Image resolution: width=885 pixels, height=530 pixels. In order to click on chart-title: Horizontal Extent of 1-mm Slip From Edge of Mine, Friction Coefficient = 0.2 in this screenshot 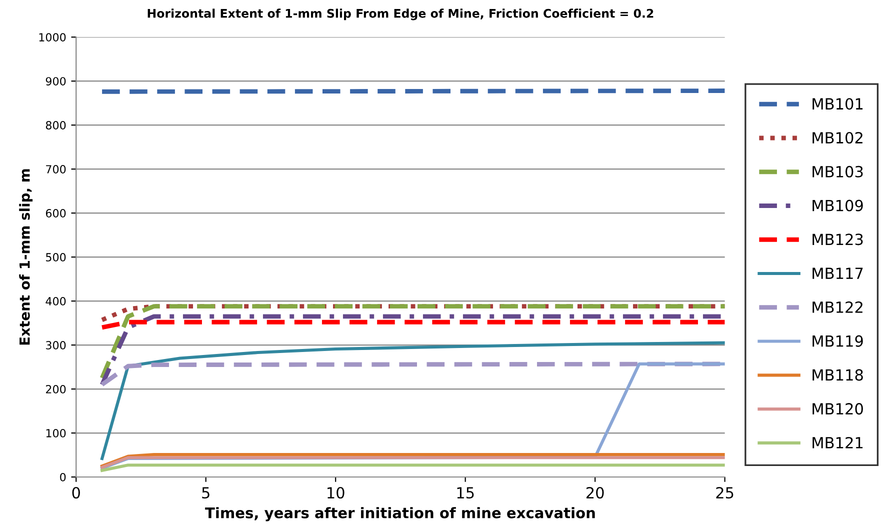, I will do `click(401, 14)`.